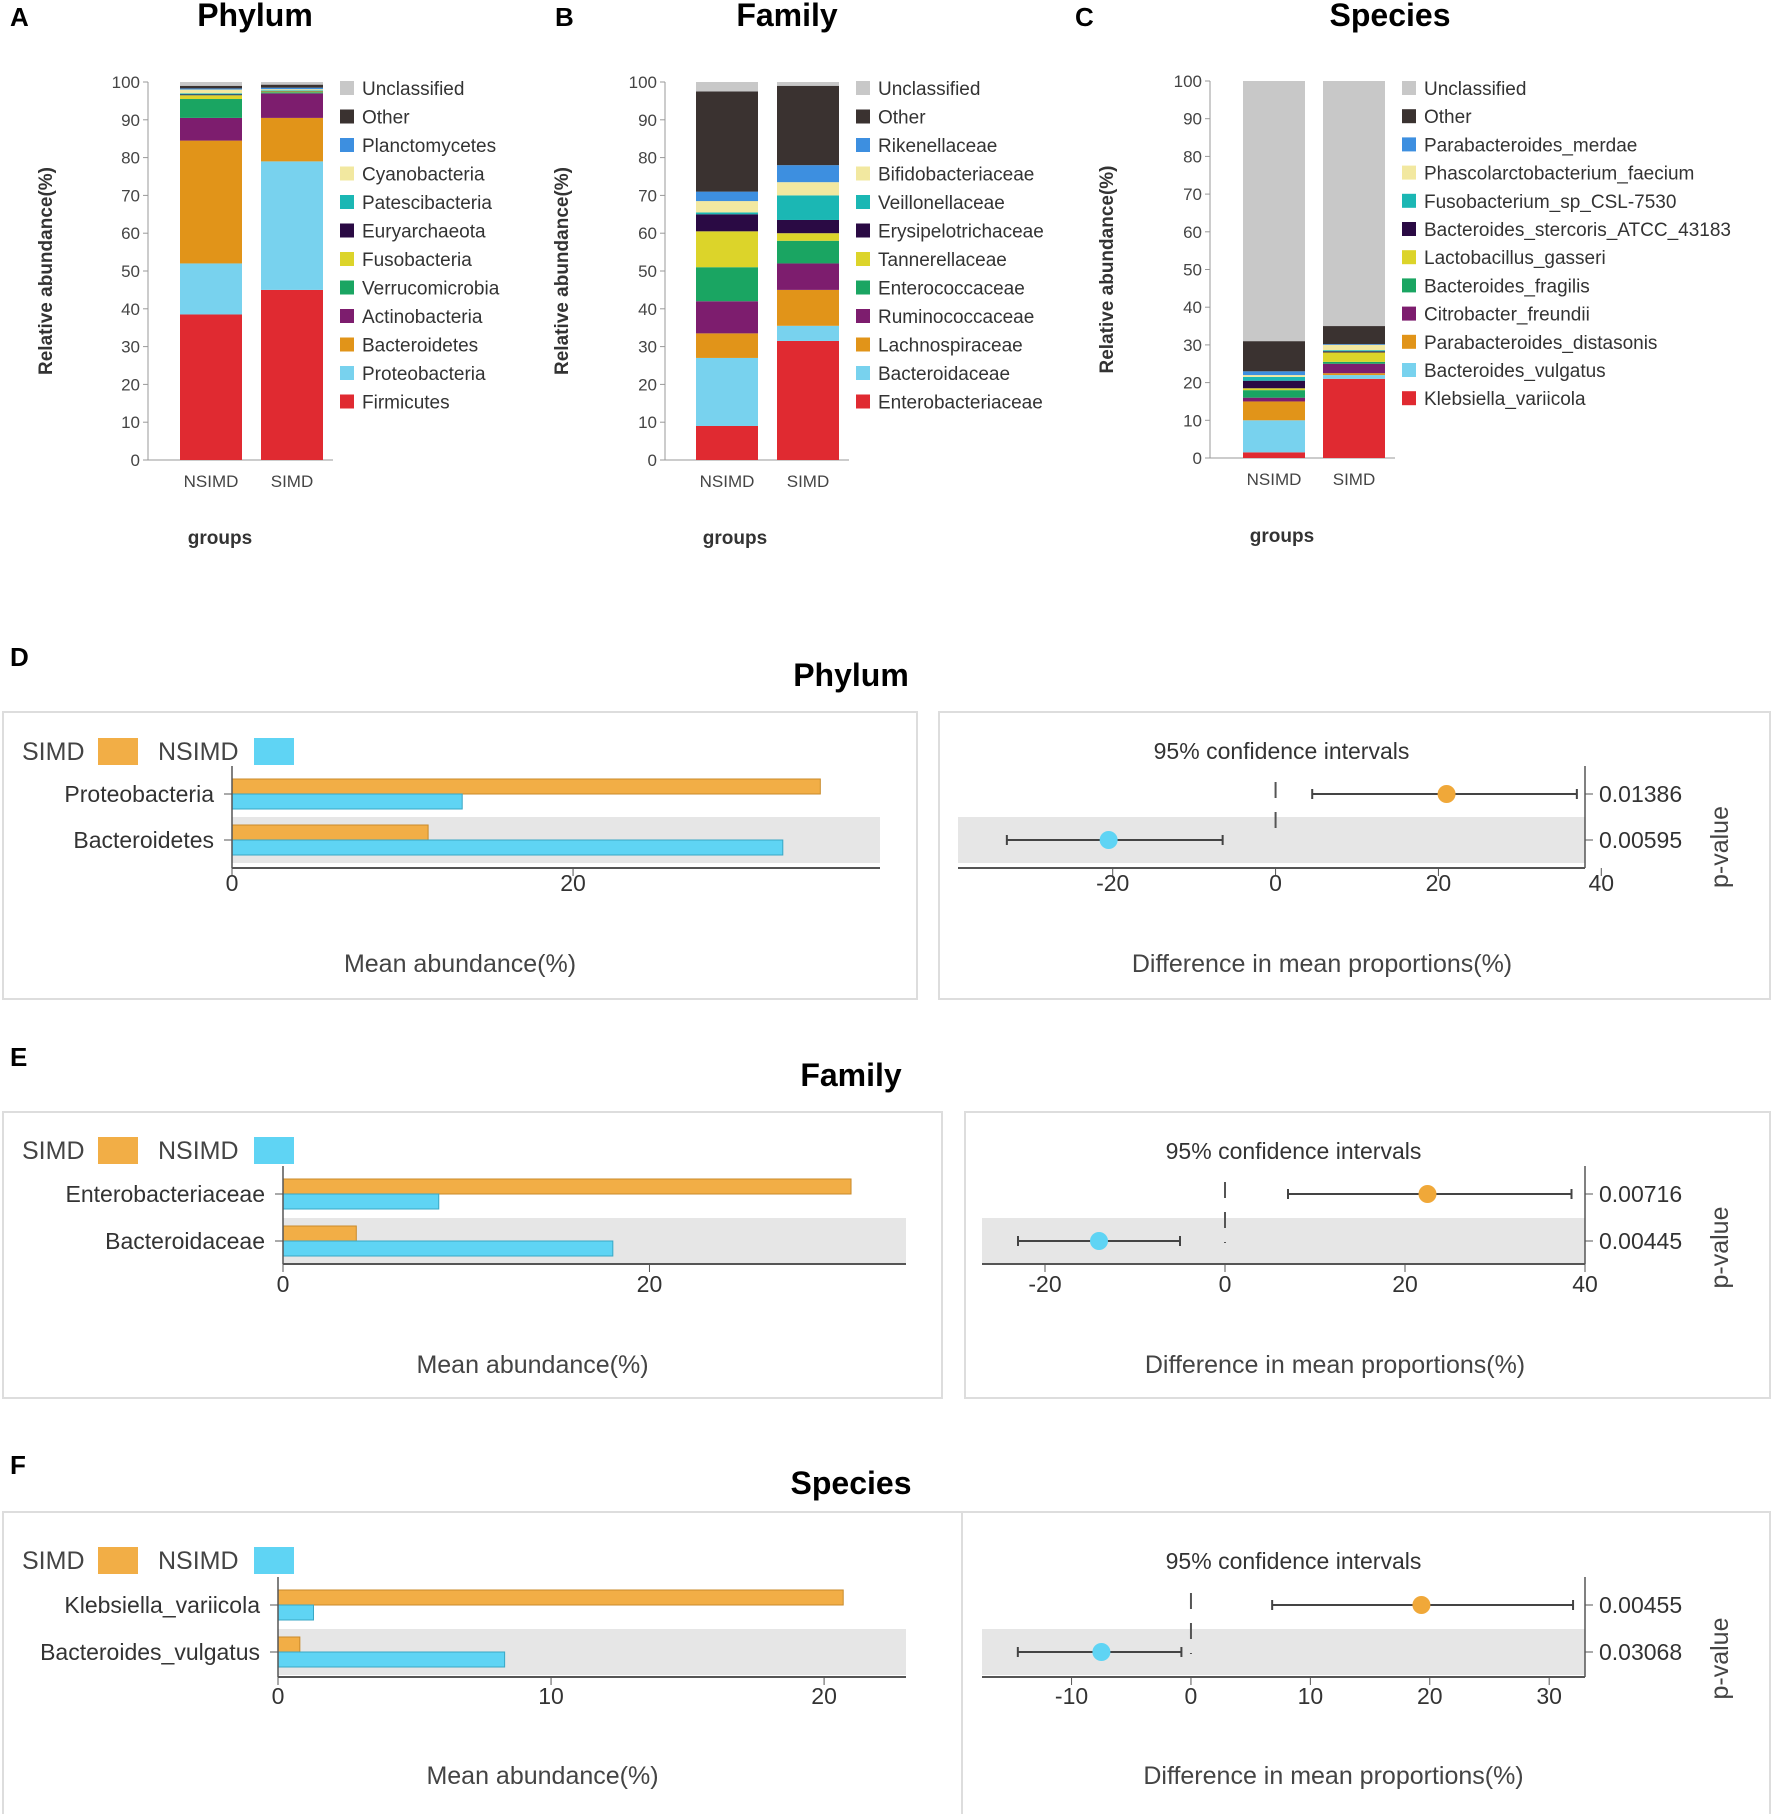 This screenshot has height=1814, width=1772. I want to click on legend-label: Bacteroides_vulgatus, so click(1515, 371).